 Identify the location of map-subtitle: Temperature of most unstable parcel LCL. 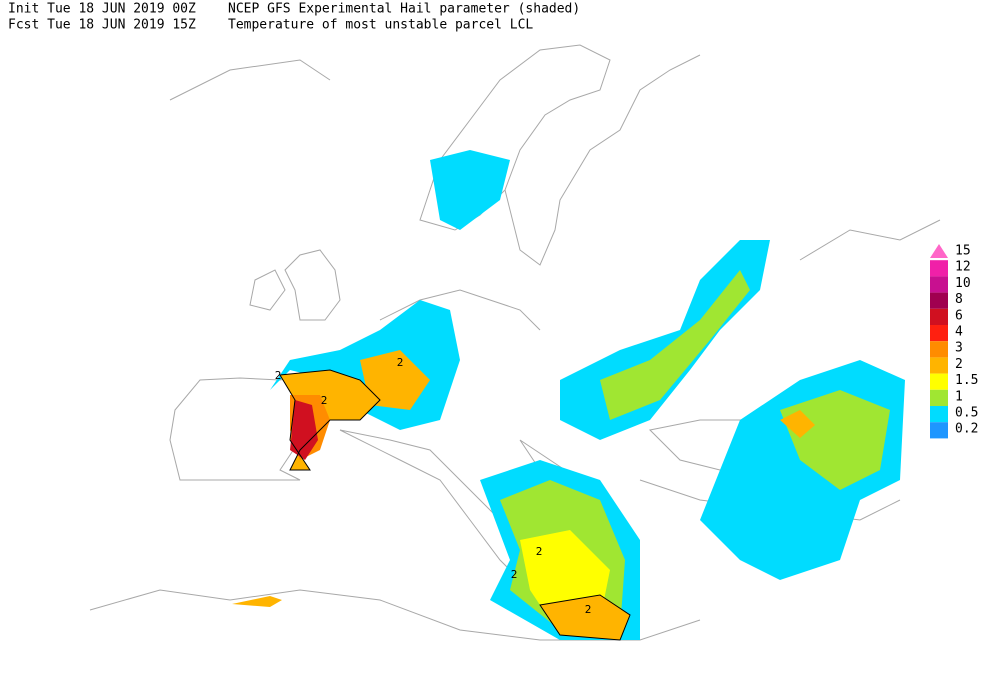
(380, 25).